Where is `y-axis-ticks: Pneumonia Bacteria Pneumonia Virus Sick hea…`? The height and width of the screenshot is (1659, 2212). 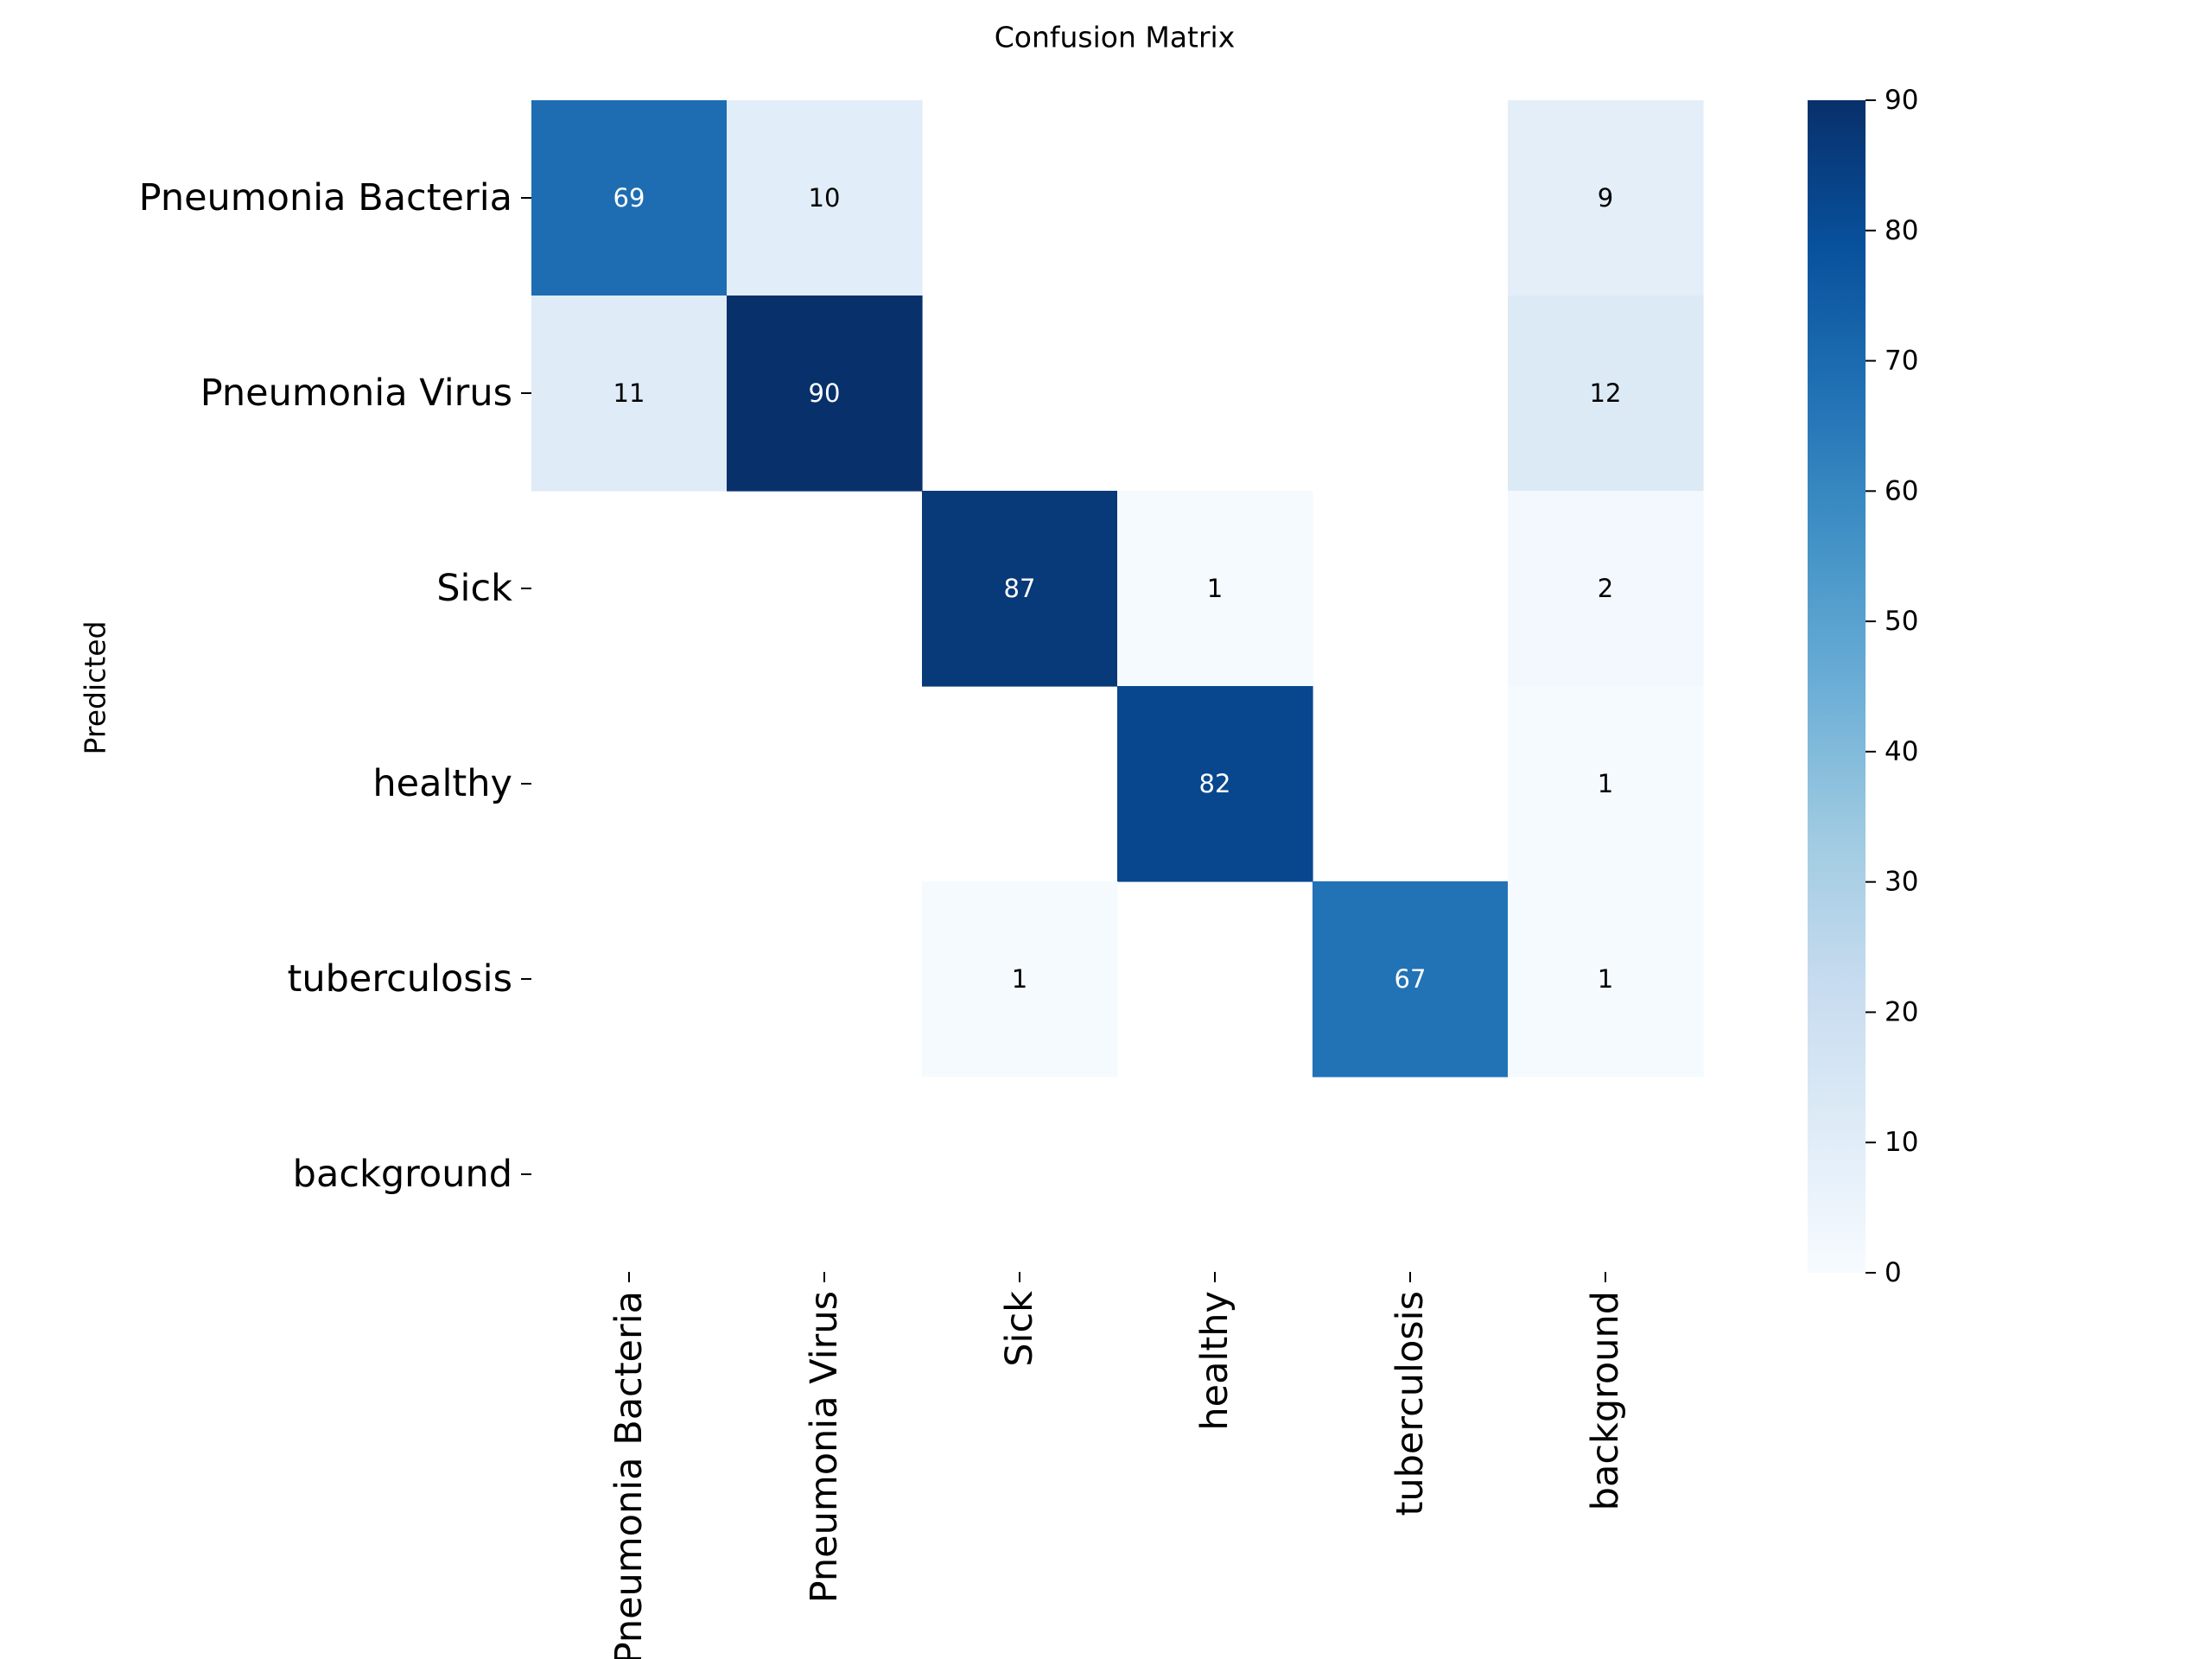
y-axis-ticks: Pneumonia Bacteria Pneumonia Virus Sick hea… is located at coordinates (335, 686).